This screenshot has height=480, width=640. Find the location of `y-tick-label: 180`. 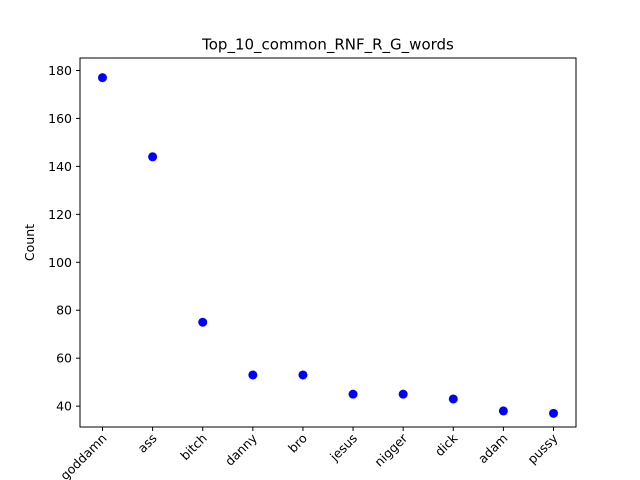

y-tick-label: 180 is located at coordinates (60, 70).